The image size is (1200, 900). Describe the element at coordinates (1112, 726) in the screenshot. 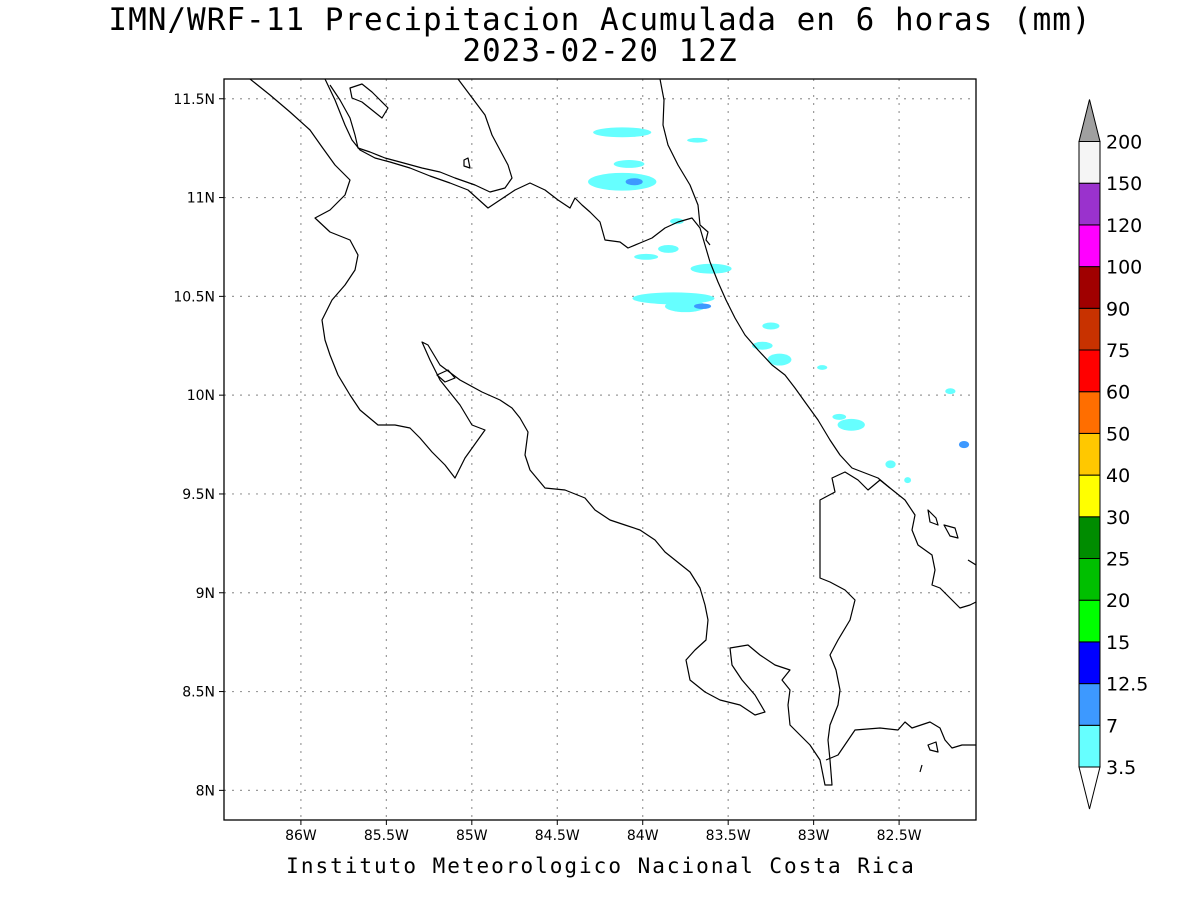

I see `colorbar-label: 7` at that location.